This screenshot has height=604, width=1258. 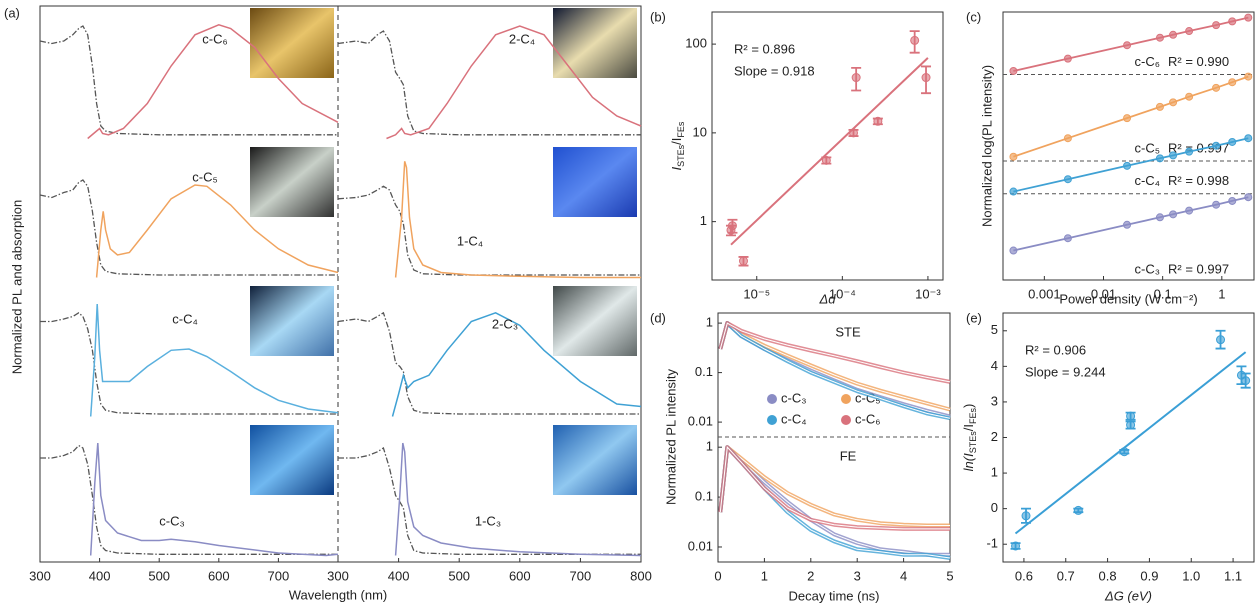 What do you see at coordinates (399, 575) in the screenshot?
I see `x-tick-label: 400` at bounding box center [399, 575].